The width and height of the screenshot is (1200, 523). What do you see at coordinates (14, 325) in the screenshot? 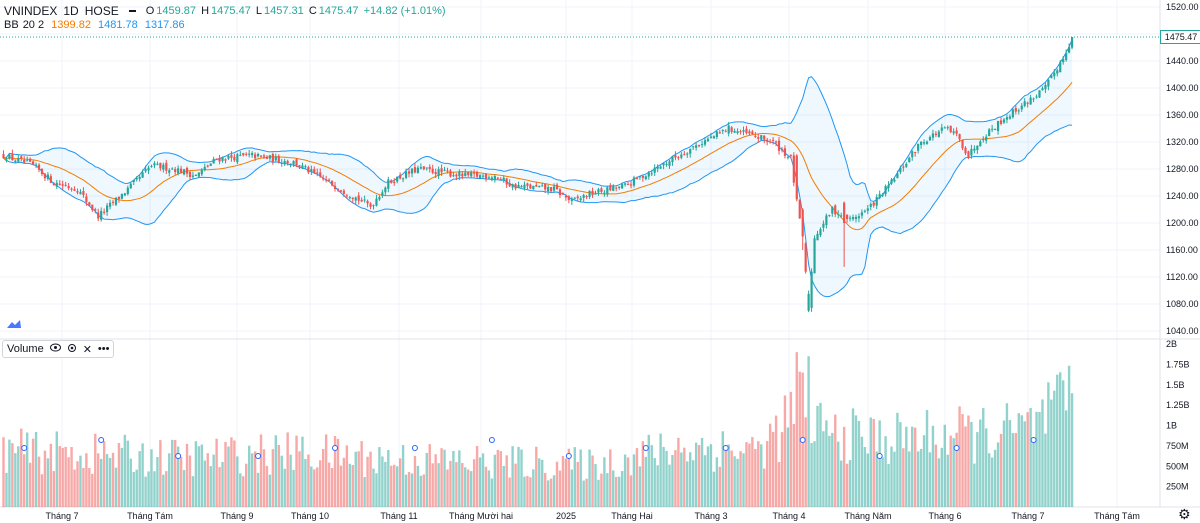
I see `tradingview-logo-icon` at bounding box center [14, 325].